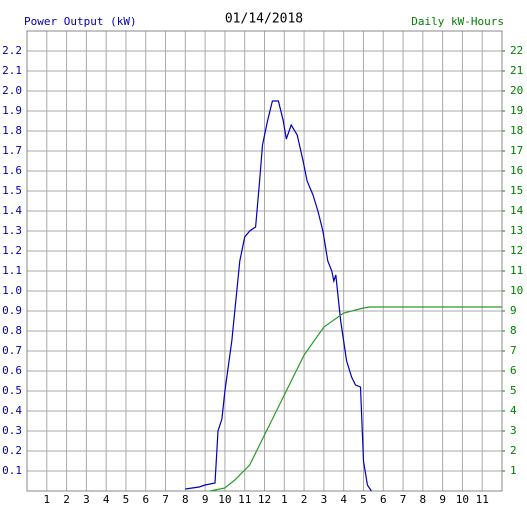 The image size is (527, 514). What do you see at coordinates (12, 310) in the screenshot?
I see `y-tick-label: 0.9` at bounding box center [12, 310].